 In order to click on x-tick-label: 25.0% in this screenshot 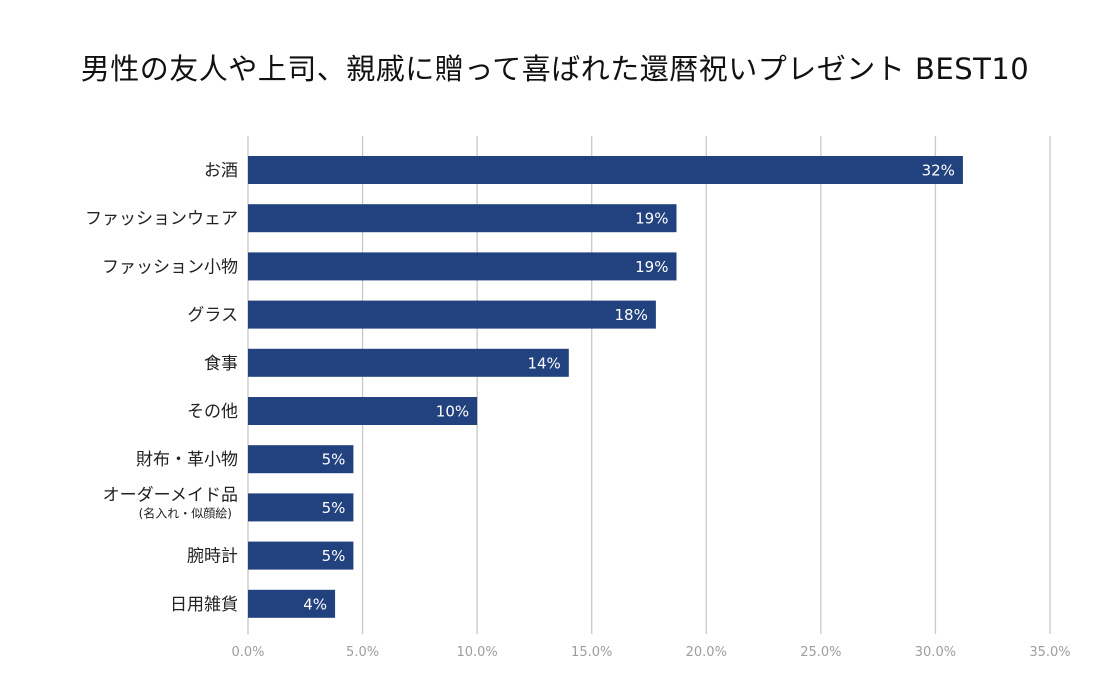, I will do `click(820, 652)`.